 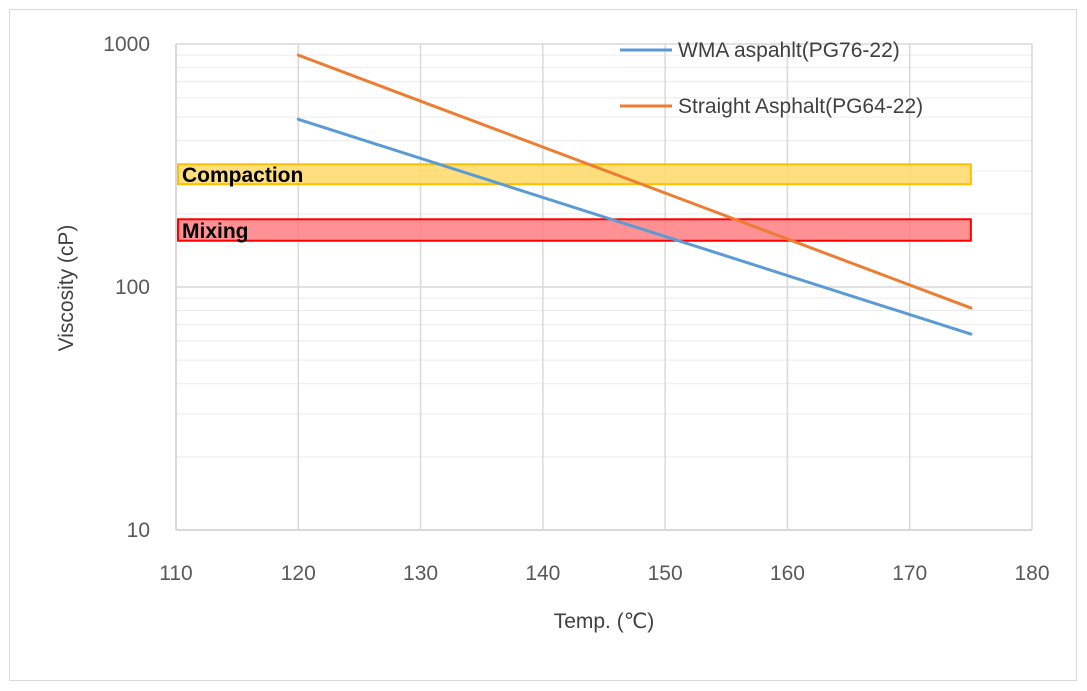 I want to click on x-tick-label: 130, so click(x=420, y=573).